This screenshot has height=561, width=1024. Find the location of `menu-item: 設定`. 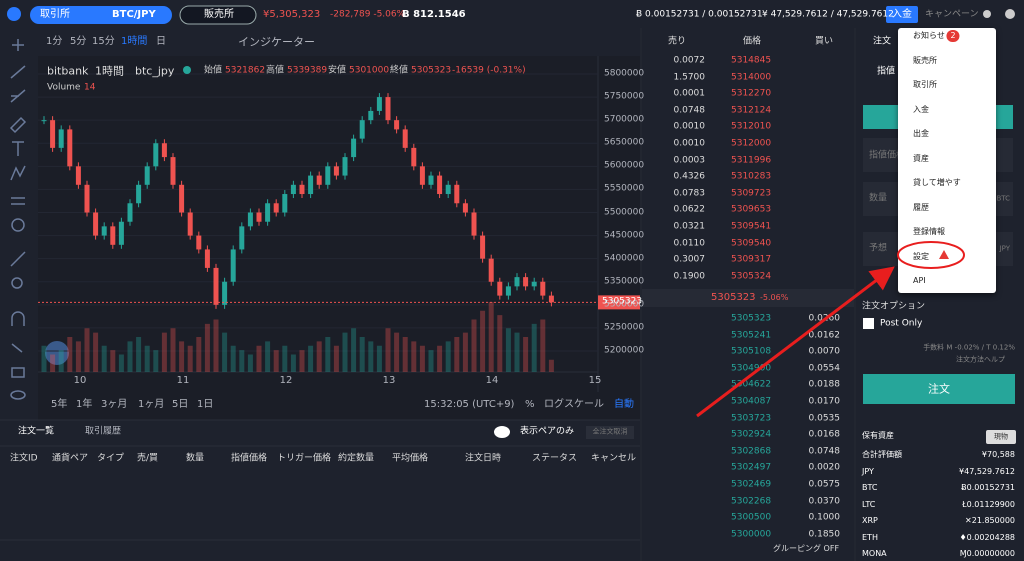

menu-item: 設定 is located at coordinates (921, 256).